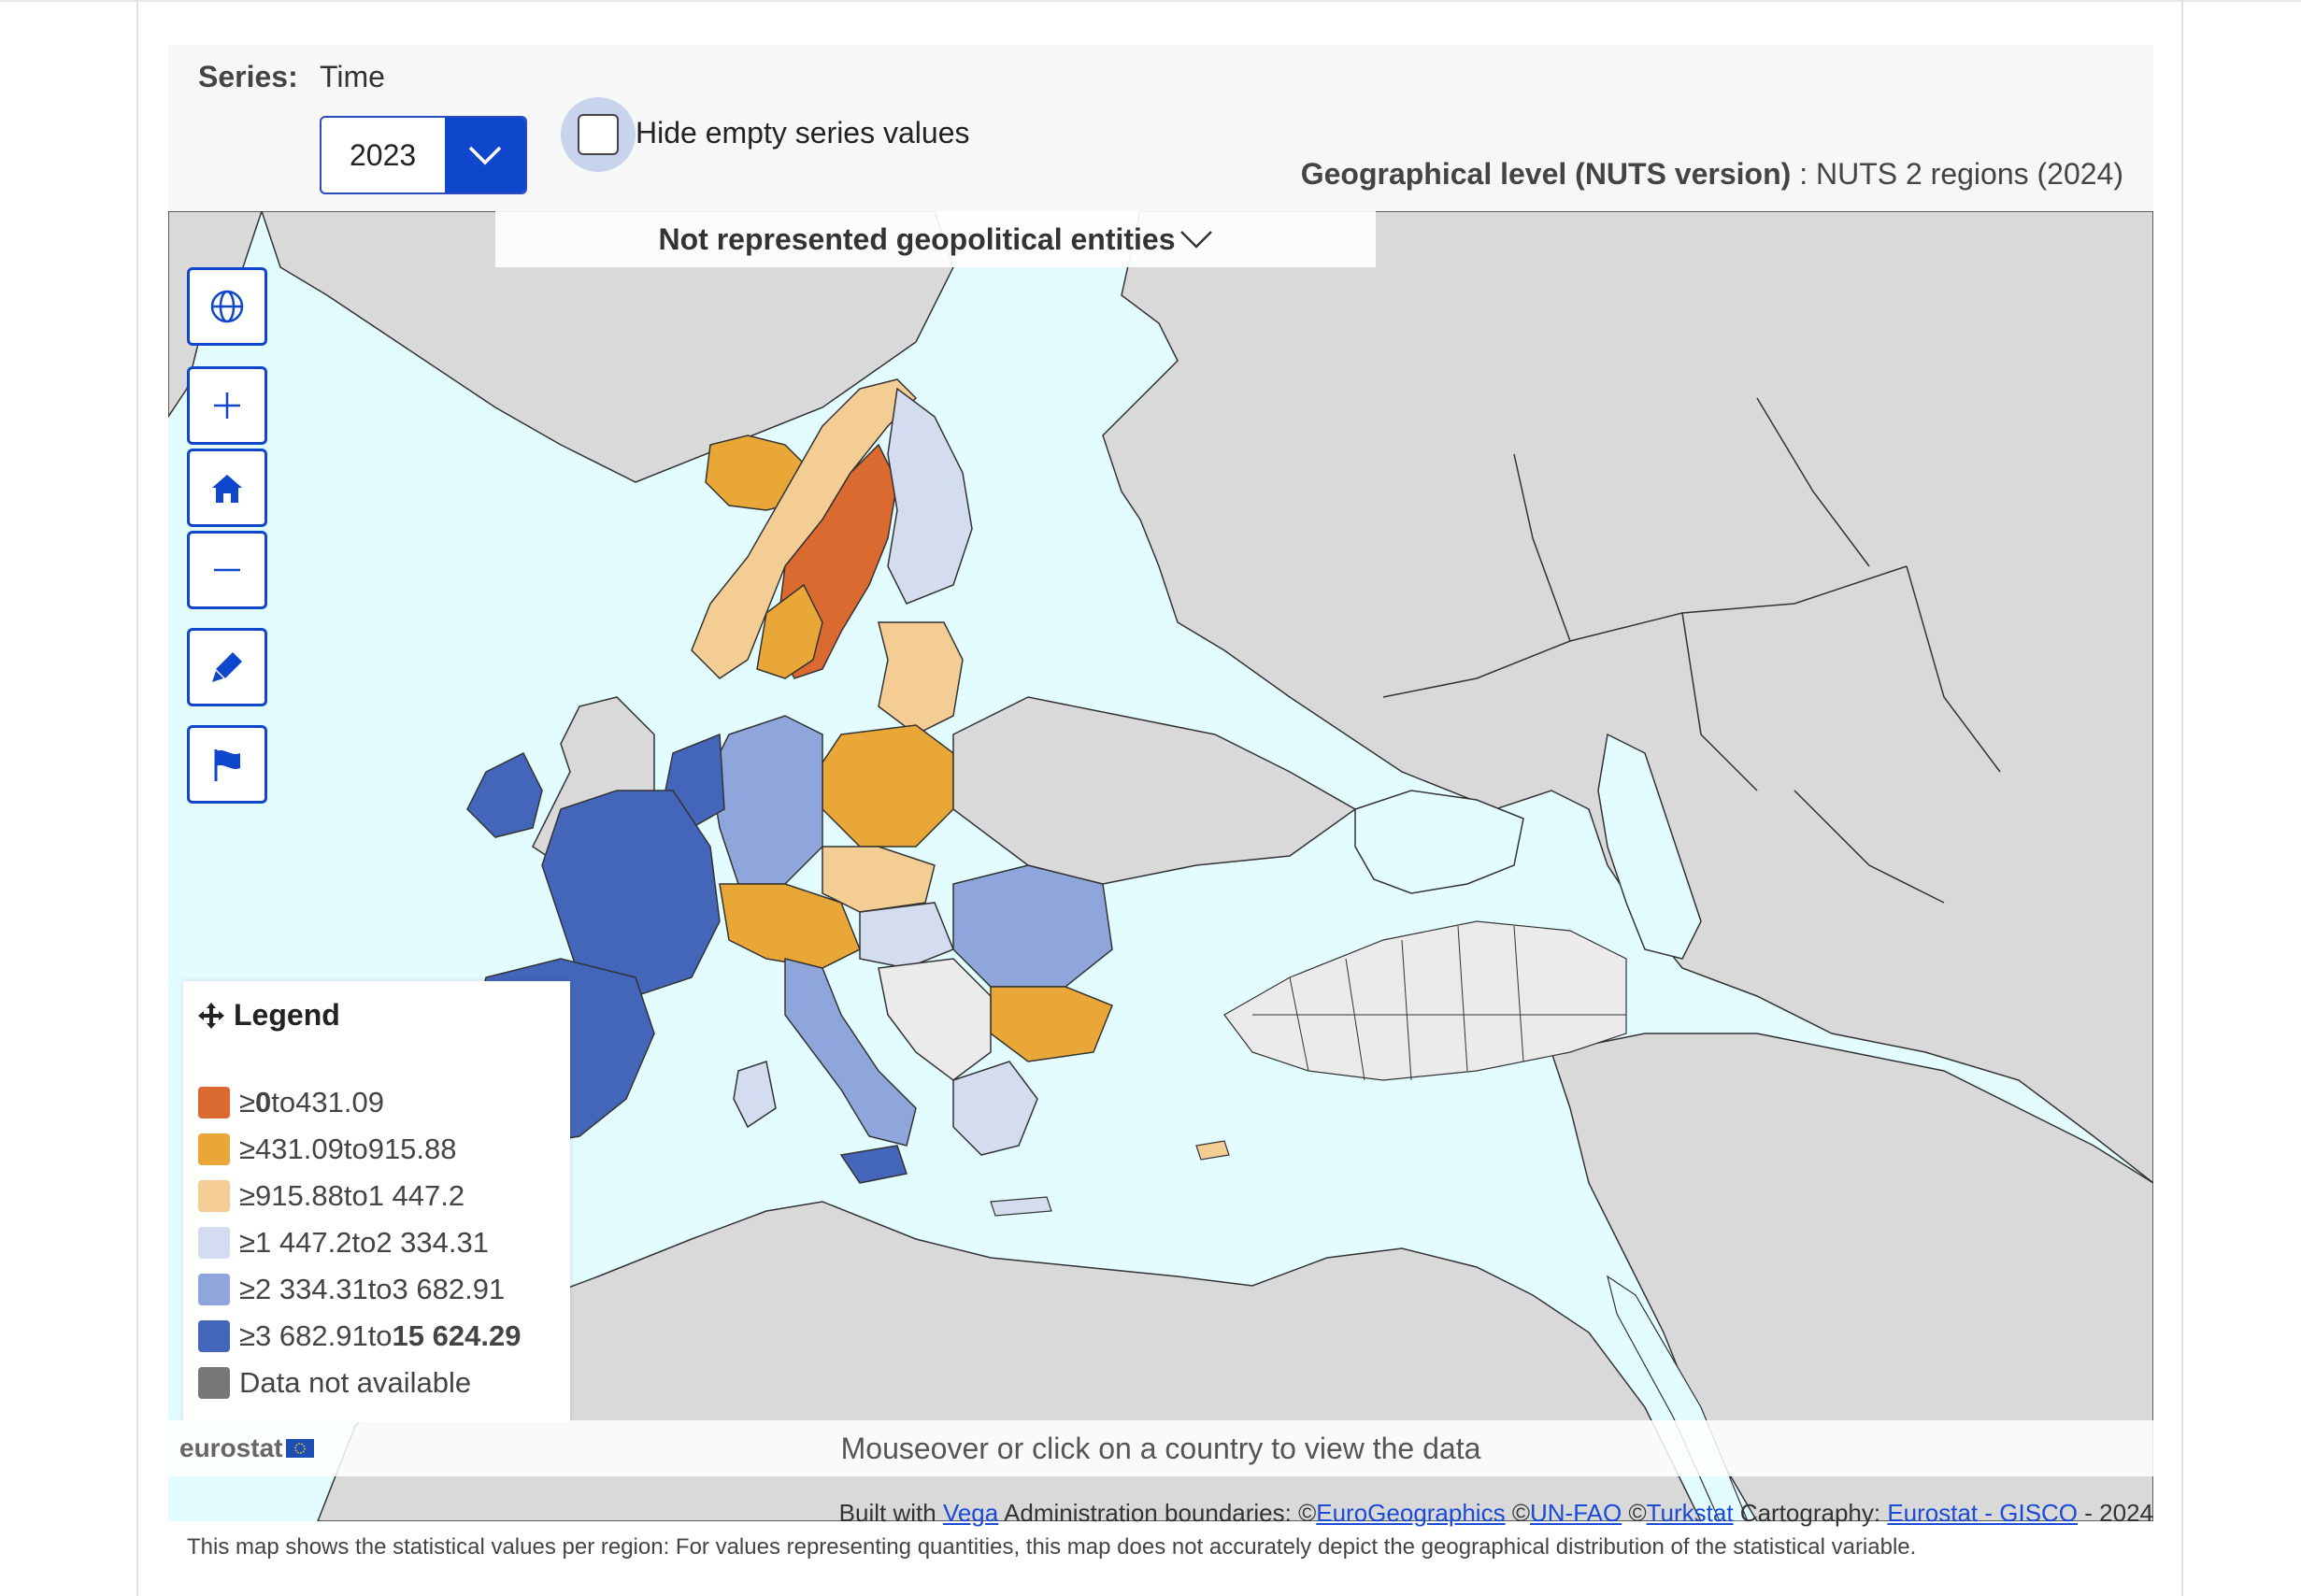 Image resolution: width=2301 pixels, height=1596 pixels. What do you see at coordinates (1051, 1024) in the screenshot?
I see `bulgaria` at bounding box center [1051, 1024].